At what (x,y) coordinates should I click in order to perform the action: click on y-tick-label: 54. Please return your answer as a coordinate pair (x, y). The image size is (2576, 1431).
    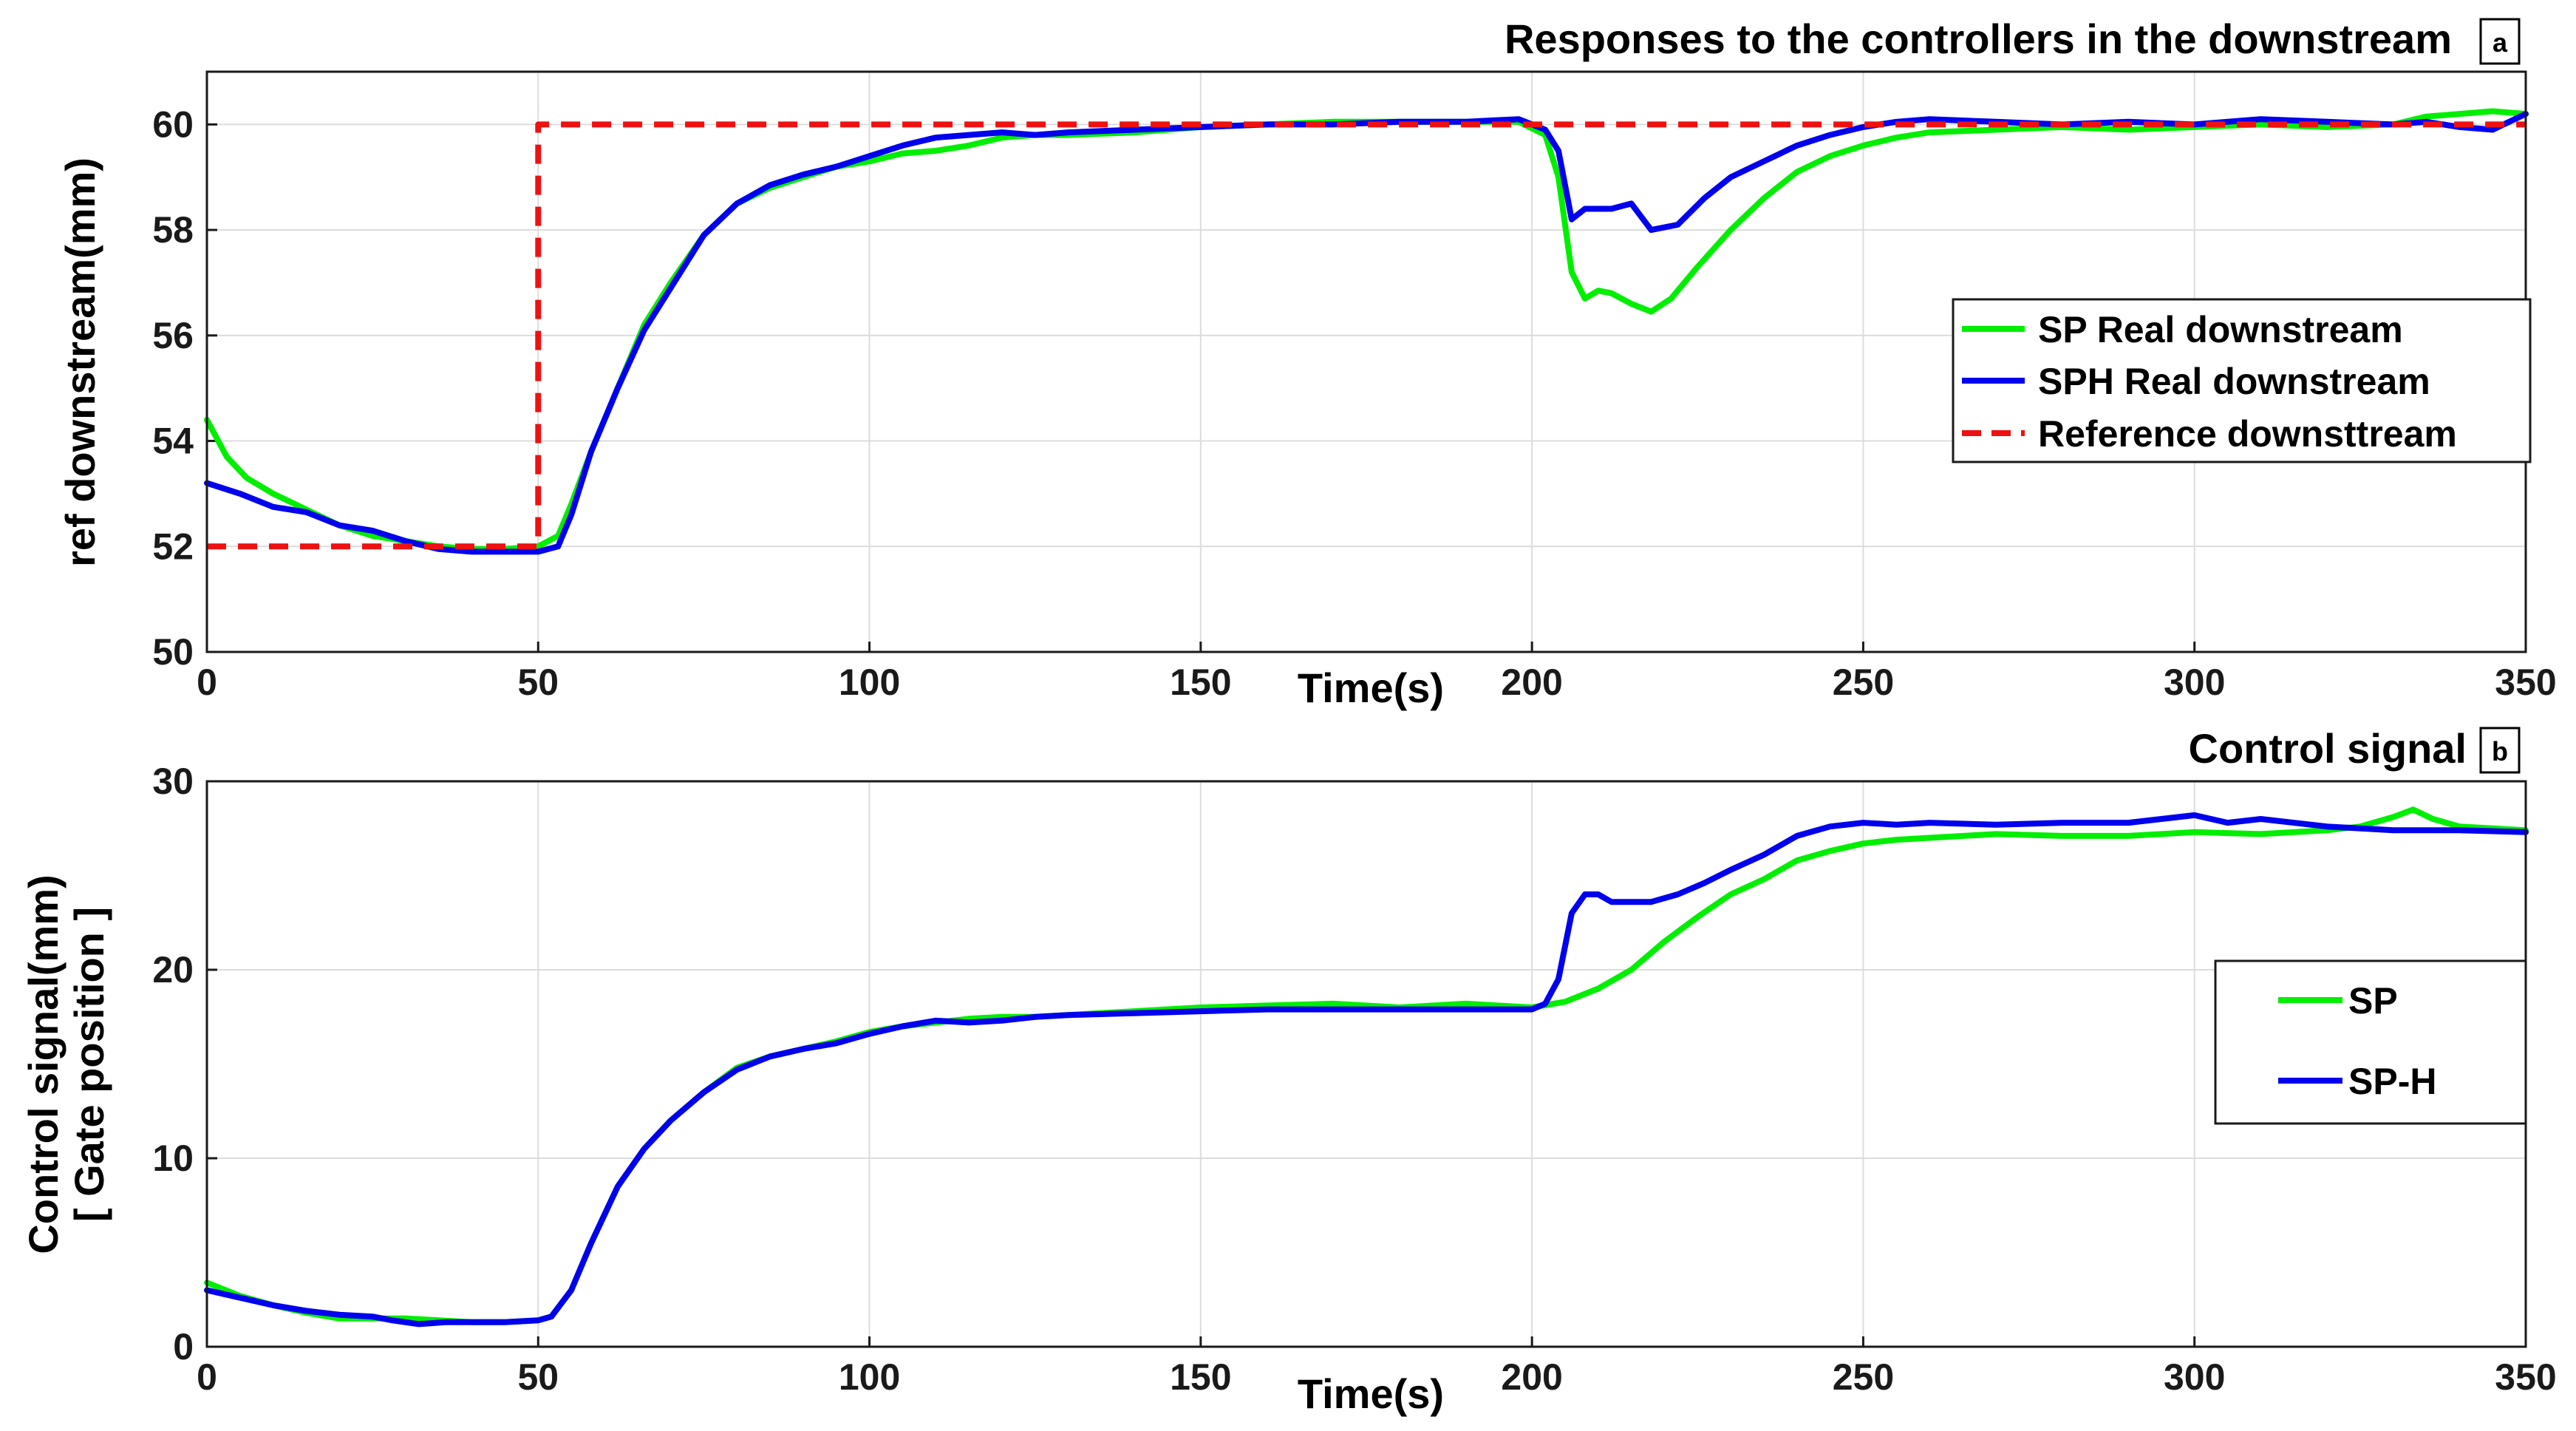
    Looking at the image, I should click on (173, 441).